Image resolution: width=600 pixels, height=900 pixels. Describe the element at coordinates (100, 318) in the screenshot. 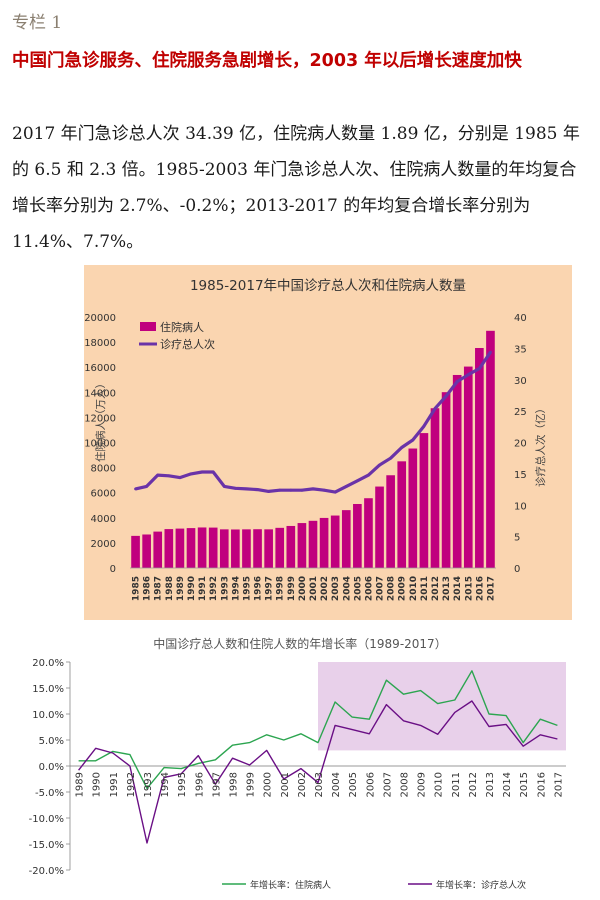

I see `chart1-ytick-left: 20000` at that location.